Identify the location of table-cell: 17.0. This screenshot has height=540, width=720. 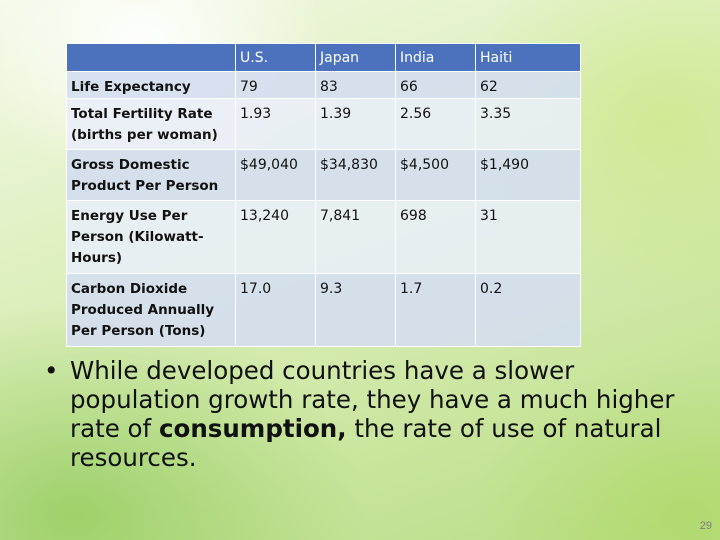
(275, 310).